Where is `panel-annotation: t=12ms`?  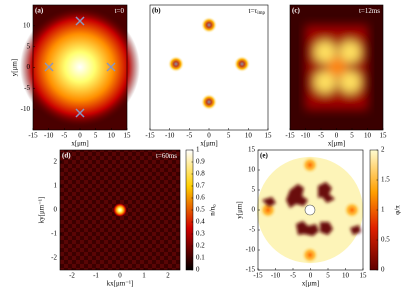 panel-annotation: t=12ms is located at coordinates (369, 11).